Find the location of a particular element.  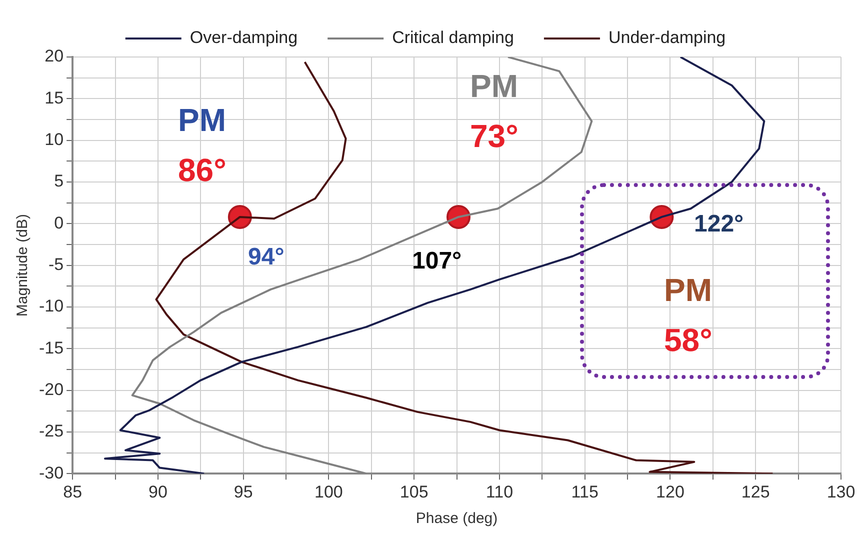

legend-label: Under-damping is located at coordinates (667, 38).